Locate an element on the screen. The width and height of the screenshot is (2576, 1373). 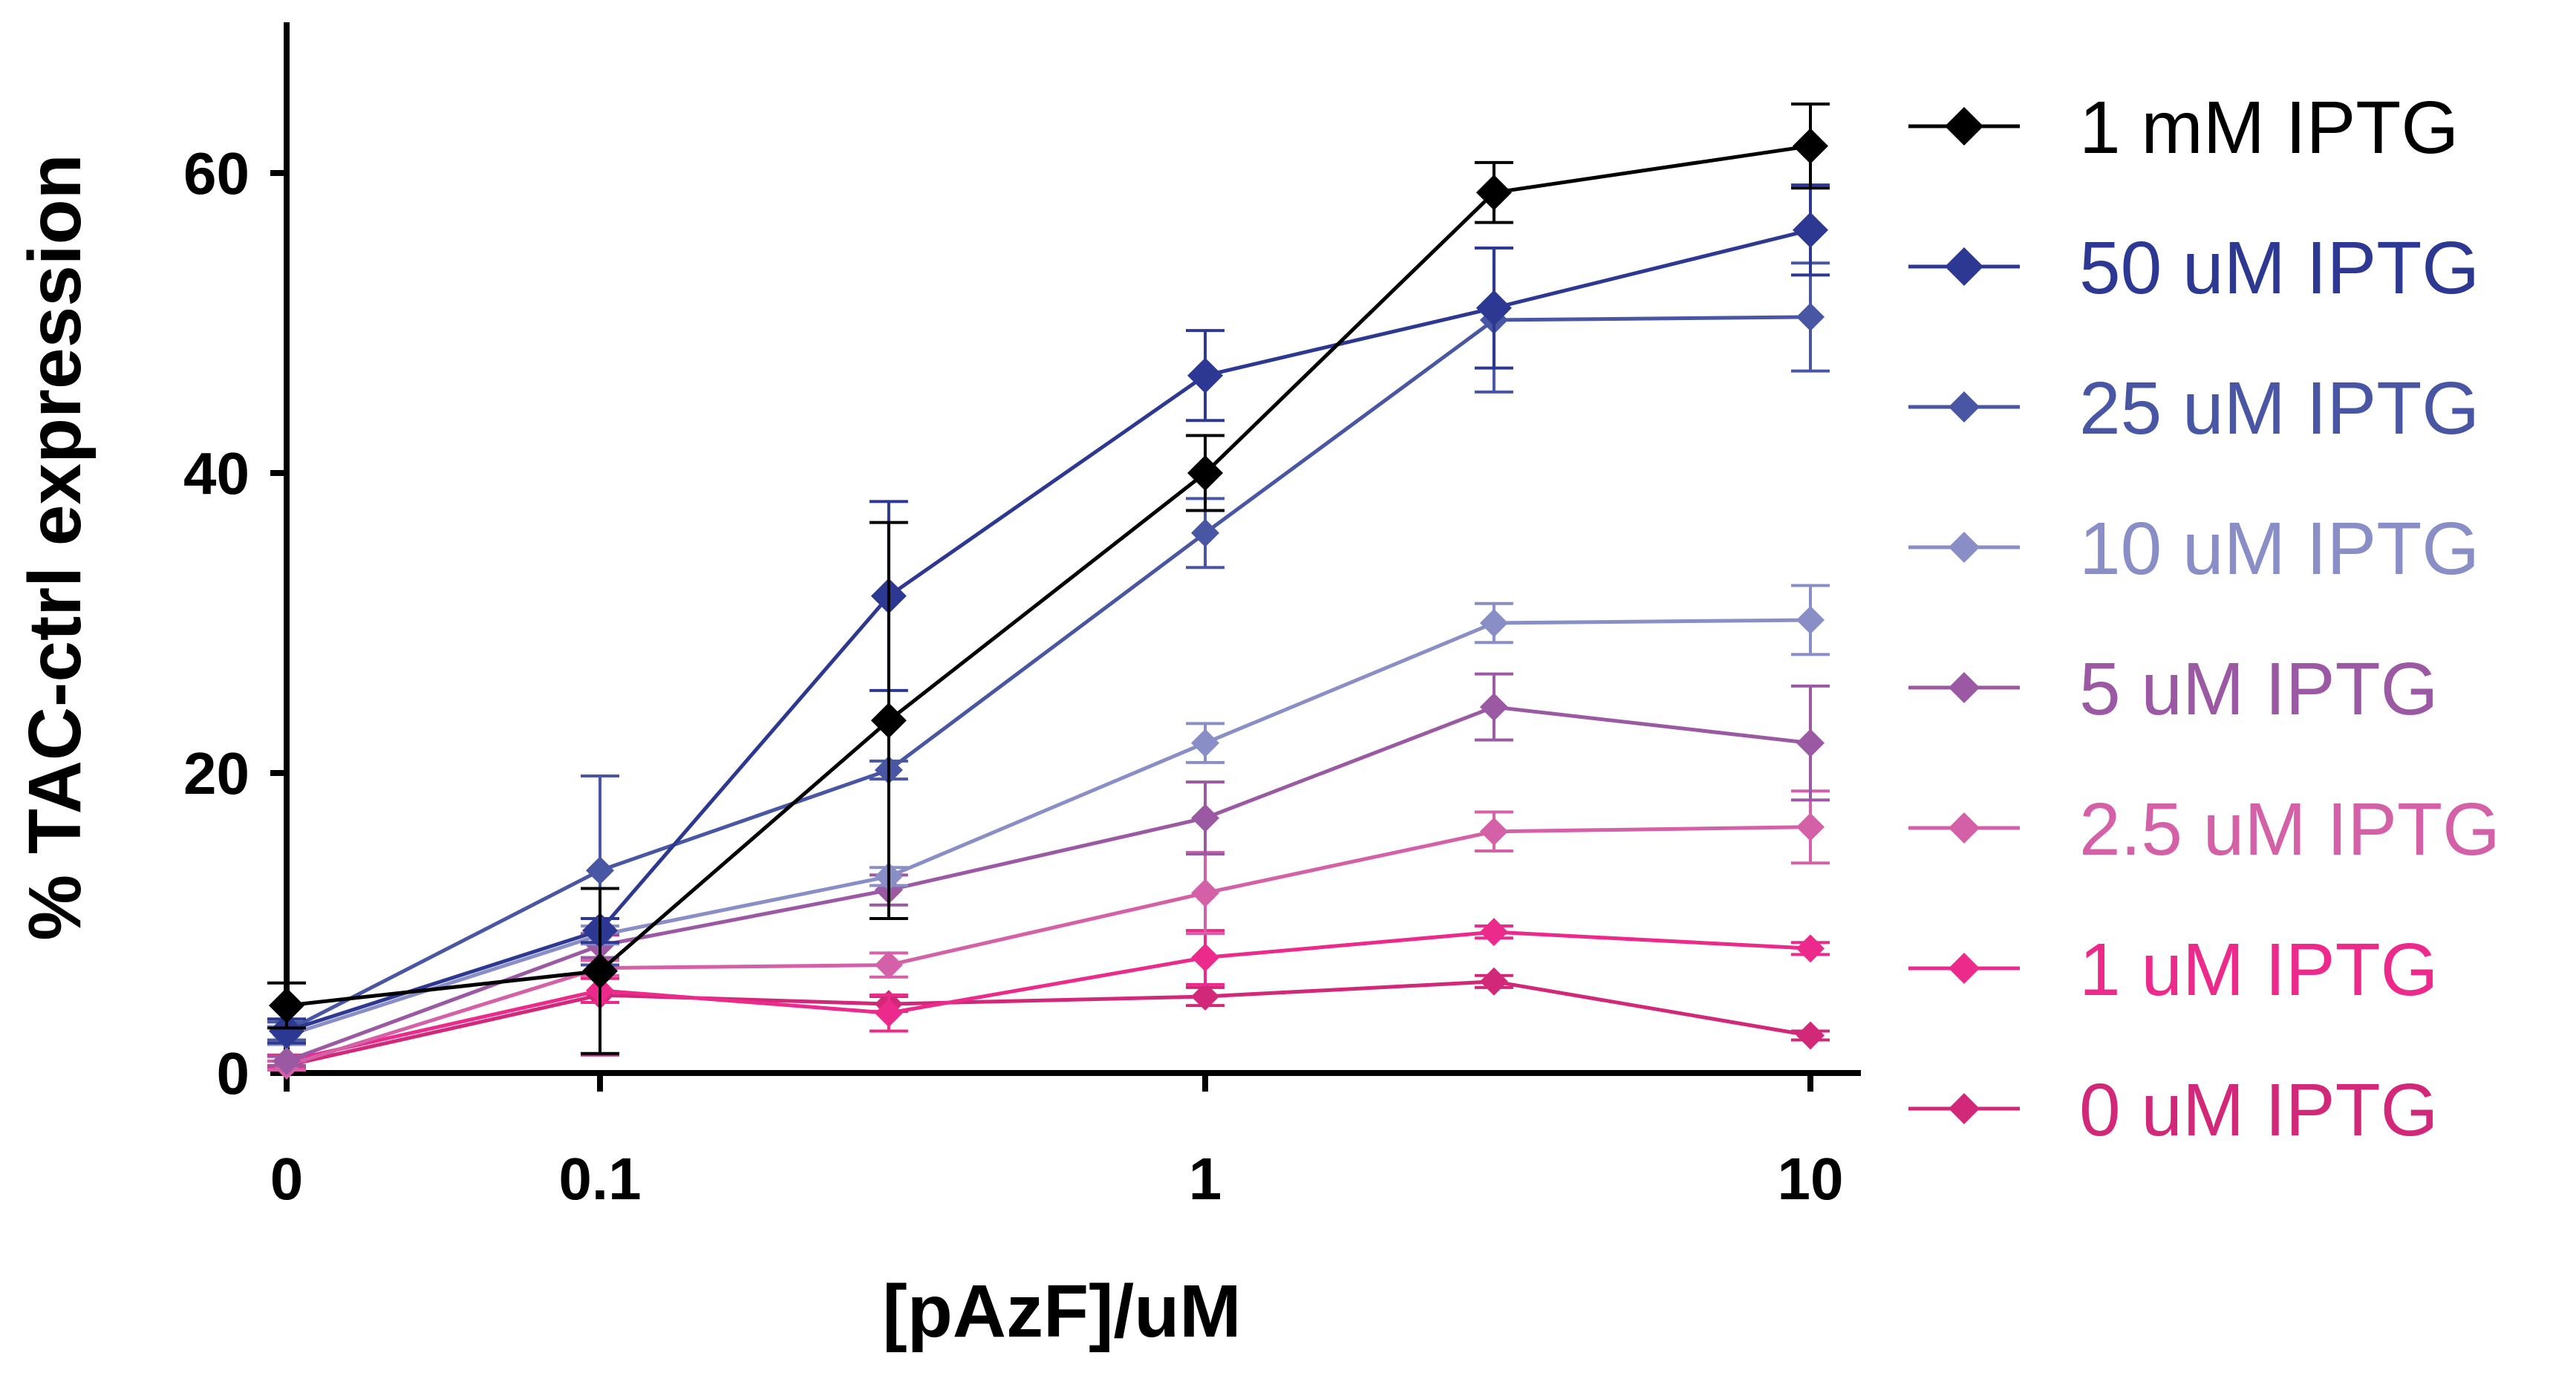
legend-item-25-um-iptg: 25 uM IPTG is located at coordinates (2193, 408).